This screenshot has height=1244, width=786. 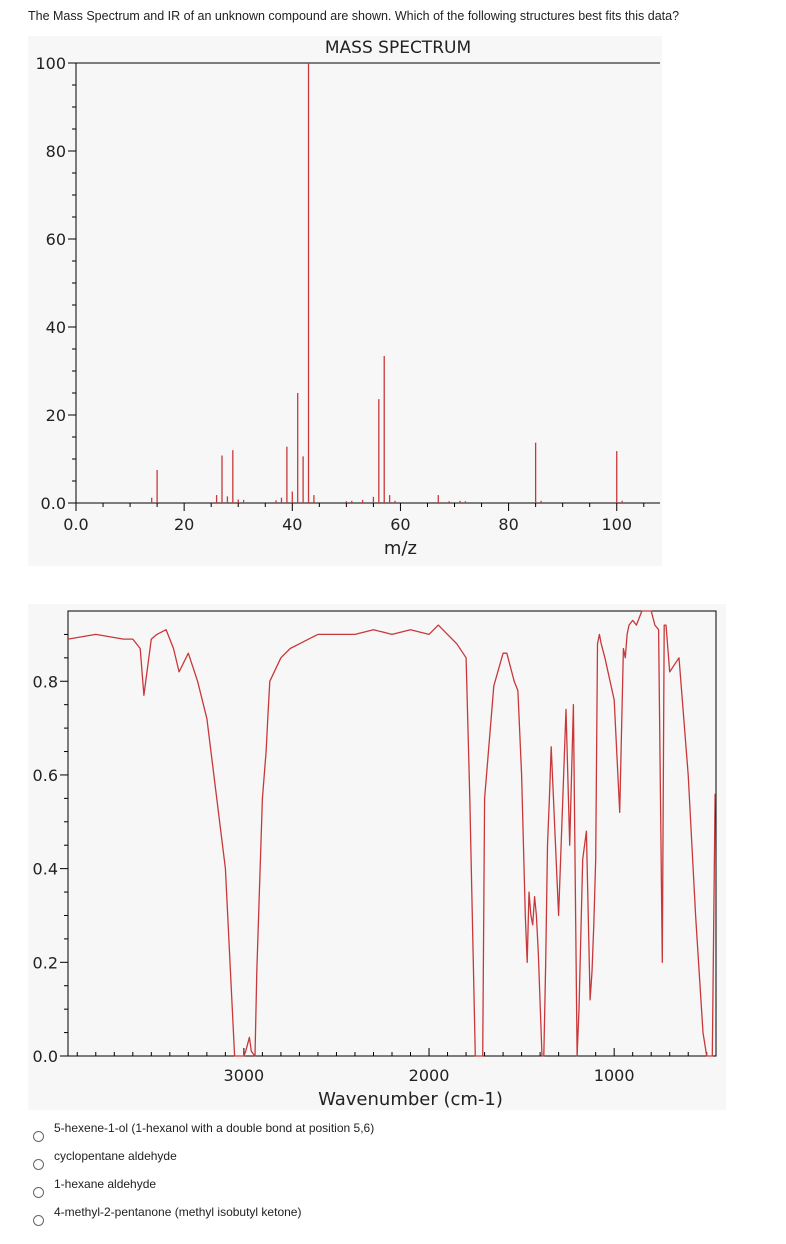 What do you see at coordinates (398, 48) in the screenshot?
I see `chart-title: MASS SPECTRUM` at bounding box center [398, 48].